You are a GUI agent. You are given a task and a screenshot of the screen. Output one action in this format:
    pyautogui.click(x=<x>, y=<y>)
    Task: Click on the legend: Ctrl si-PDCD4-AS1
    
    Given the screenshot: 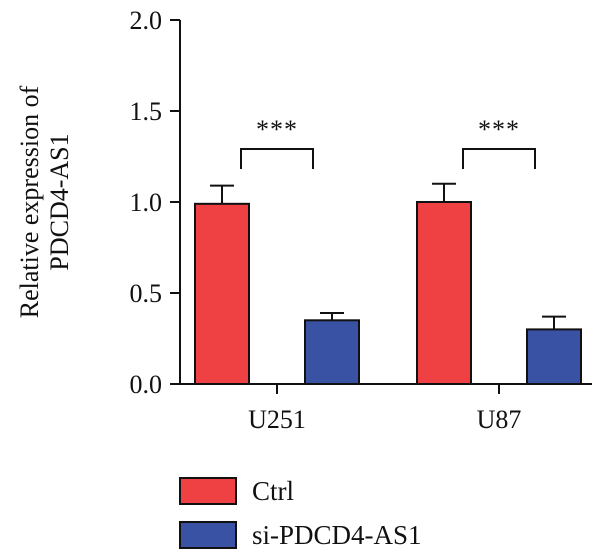 What is the action you would take?
    pyautogui.click(x=300, y=513)
    